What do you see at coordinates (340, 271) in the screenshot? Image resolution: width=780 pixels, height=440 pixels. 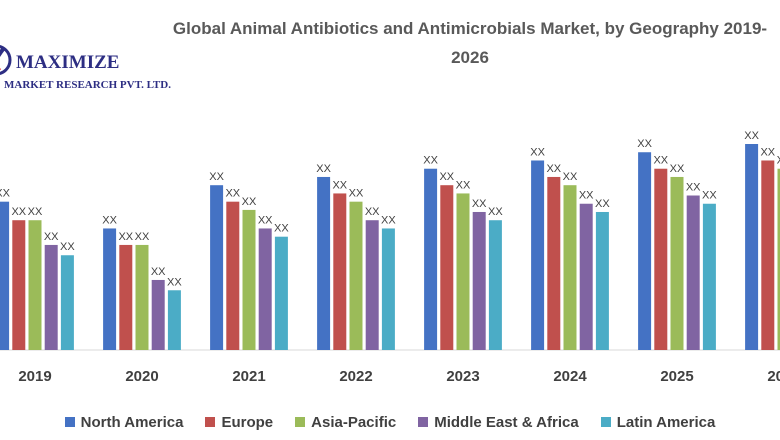 I see `bar-europe-2022` at bounding box center [340, 271].